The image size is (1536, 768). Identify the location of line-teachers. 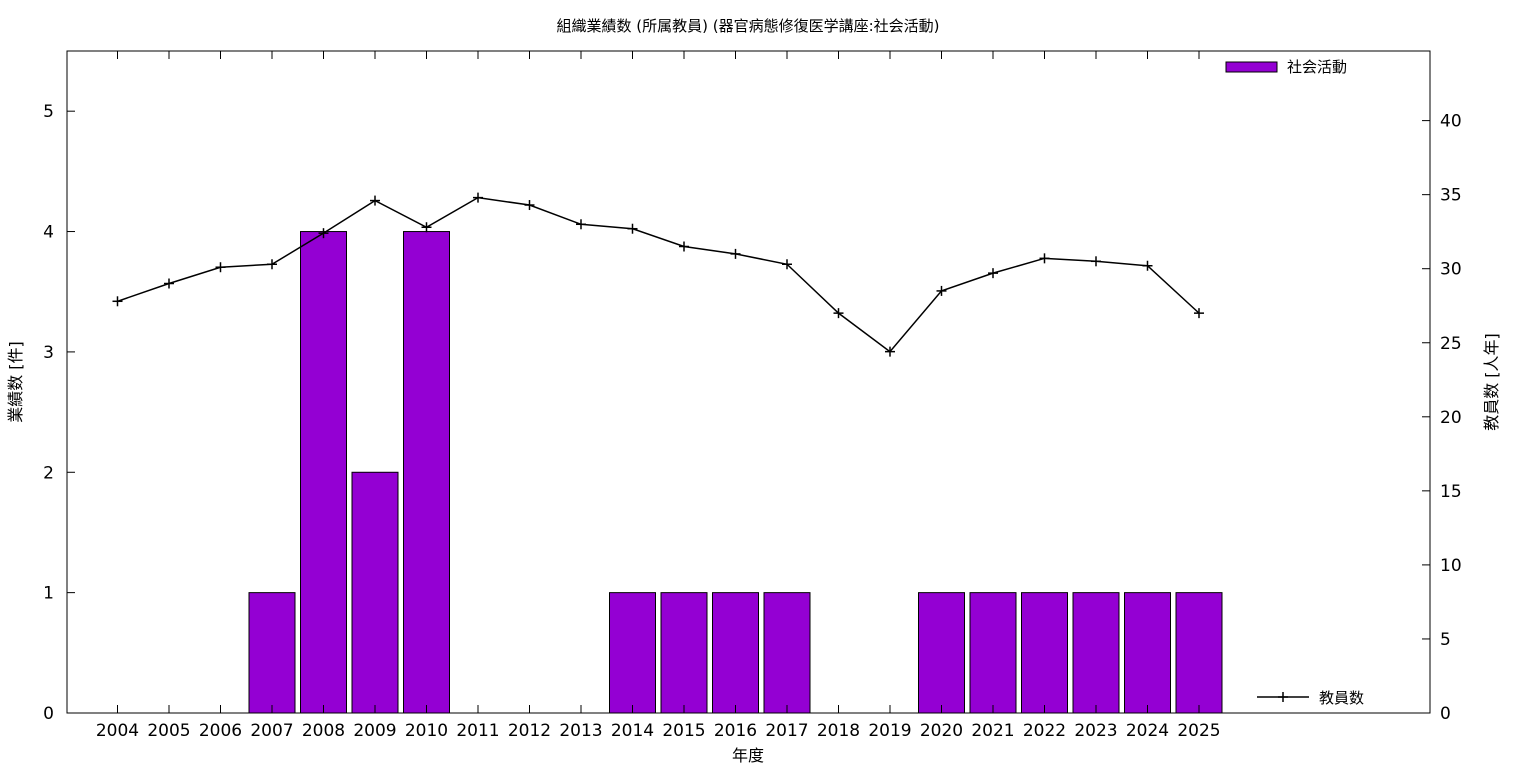
(658, 274).